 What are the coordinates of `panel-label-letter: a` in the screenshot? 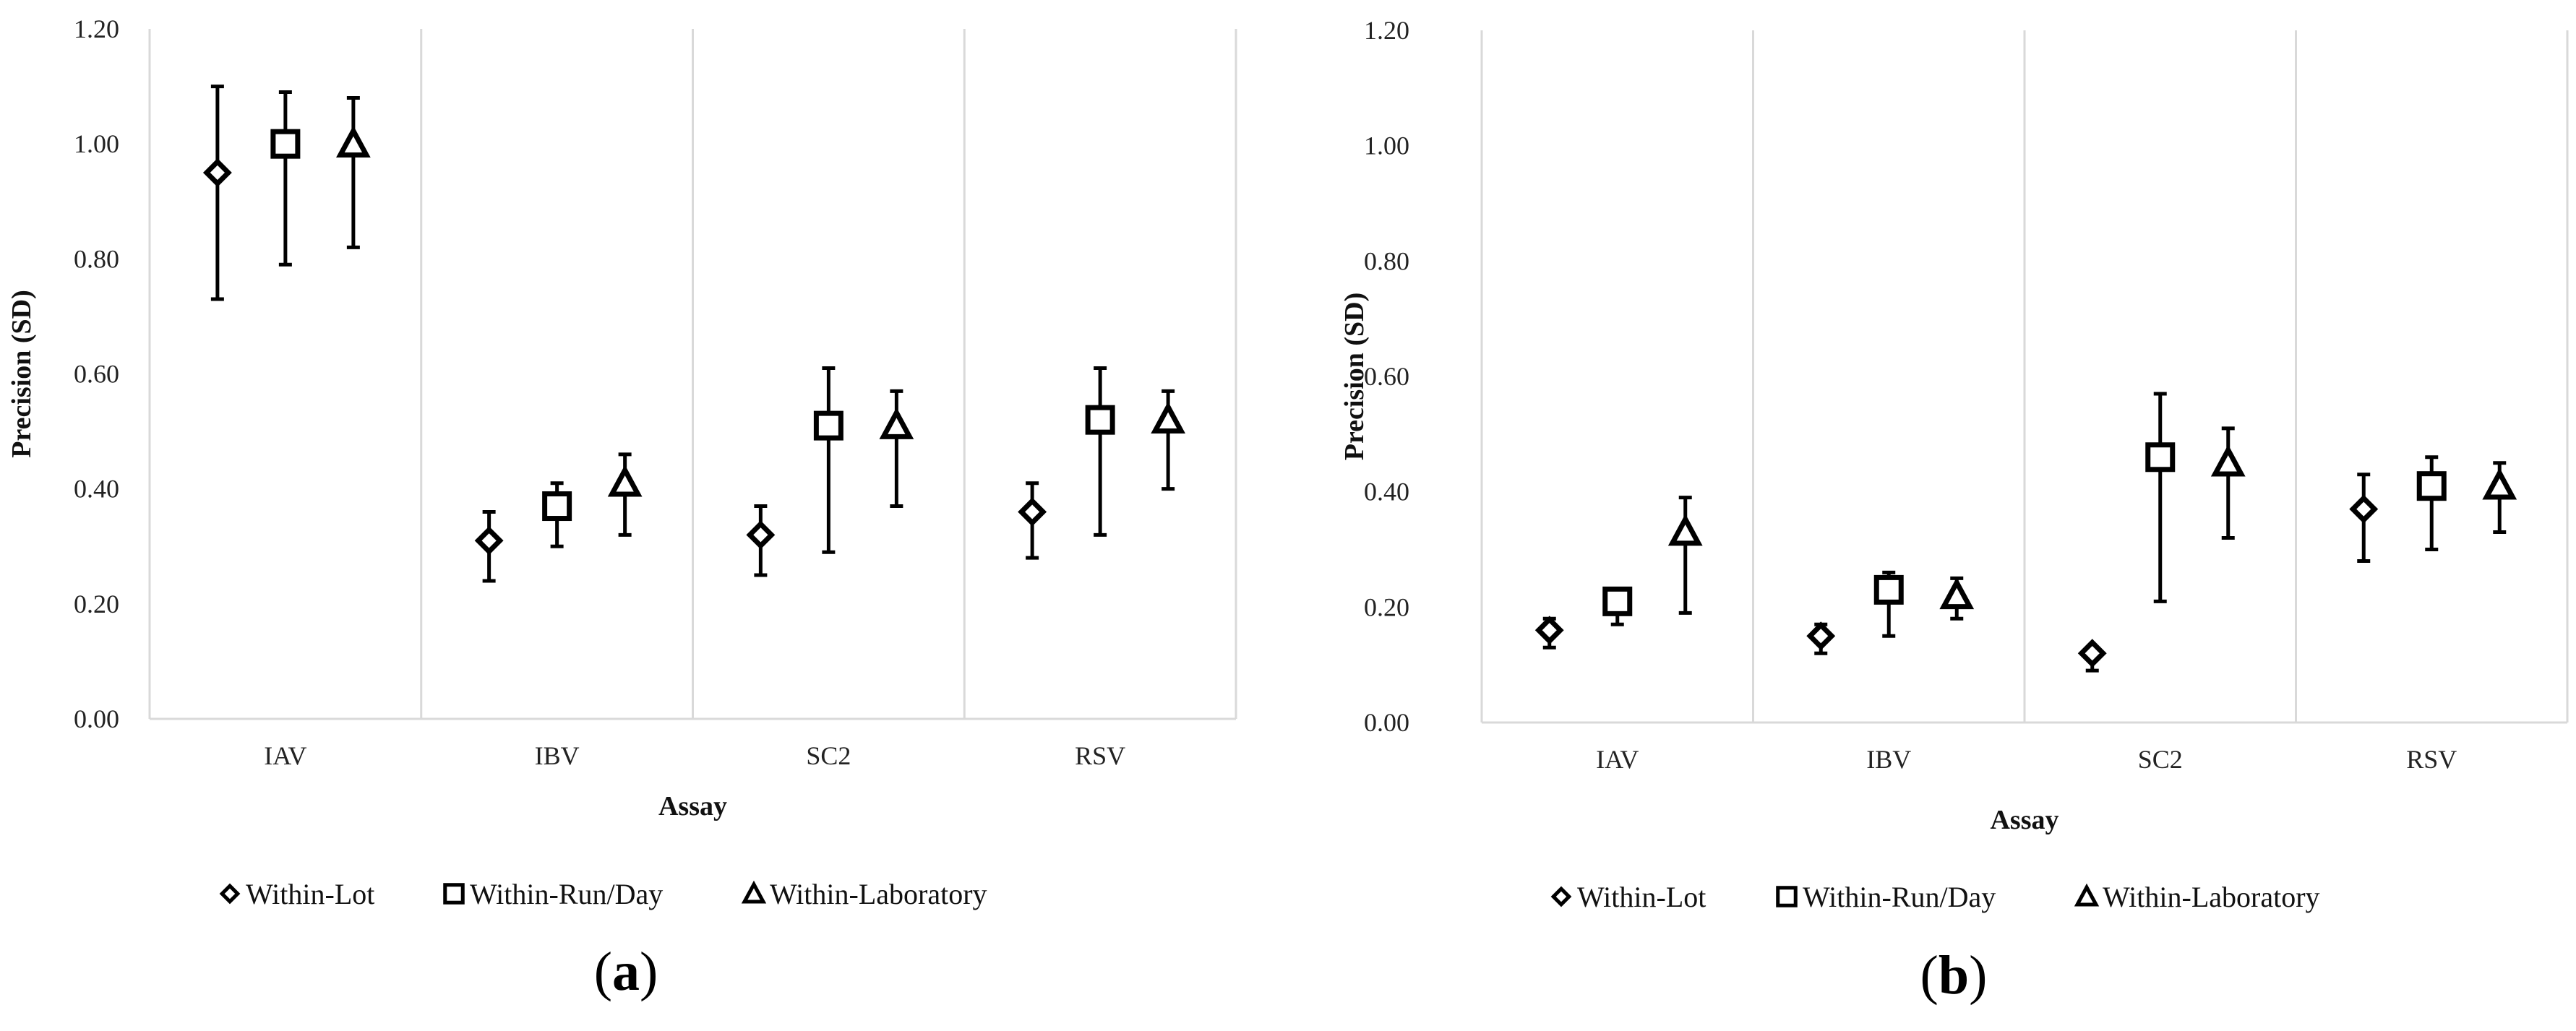 It's located at (626, 971).